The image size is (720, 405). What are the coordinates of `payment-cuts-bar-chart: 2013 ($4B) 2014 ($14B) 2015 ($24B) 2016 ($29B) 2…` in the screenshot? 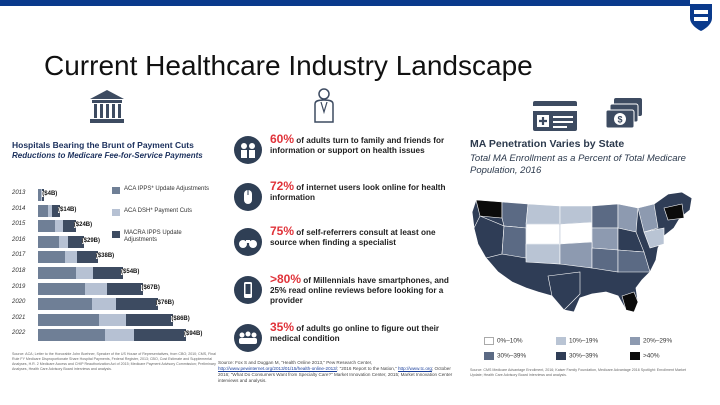 It's located at (112, 266).